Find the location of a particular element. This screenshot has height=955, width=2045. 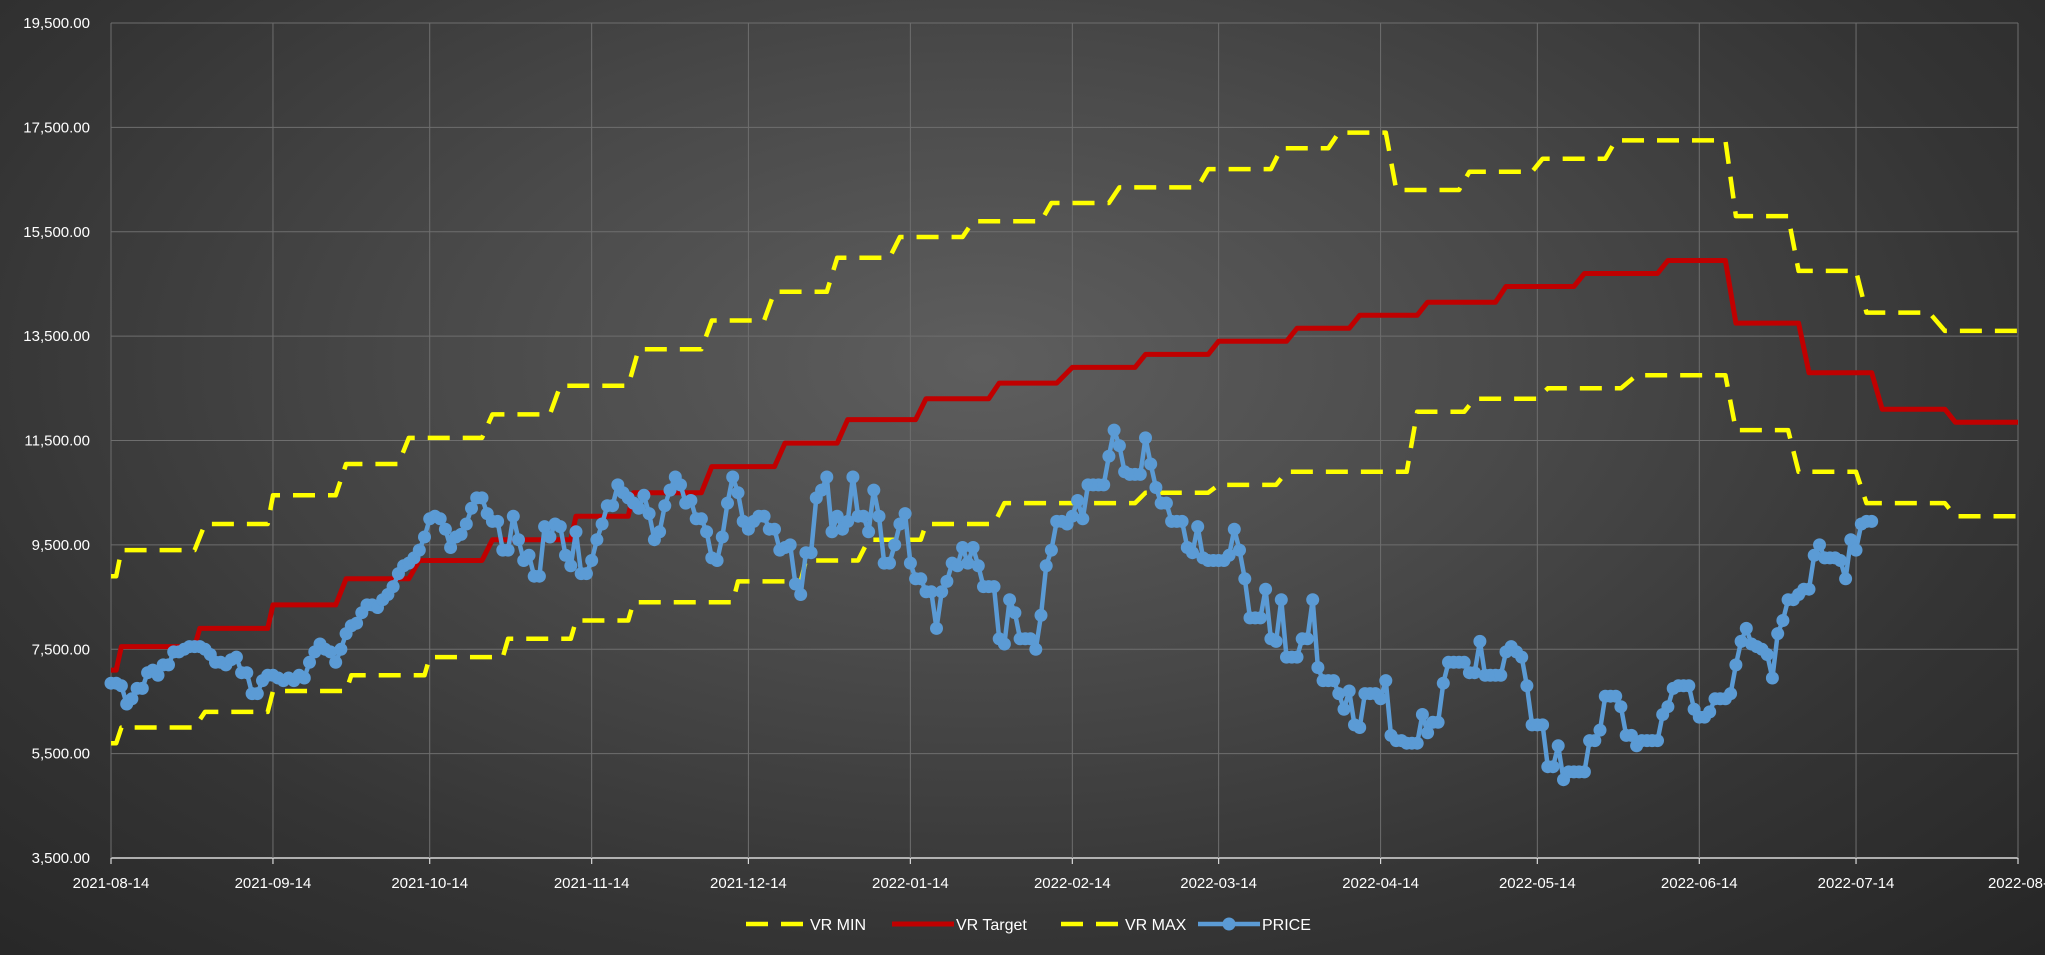

y-tick-label: 3,500.00 is located at coordinates (61, 858).